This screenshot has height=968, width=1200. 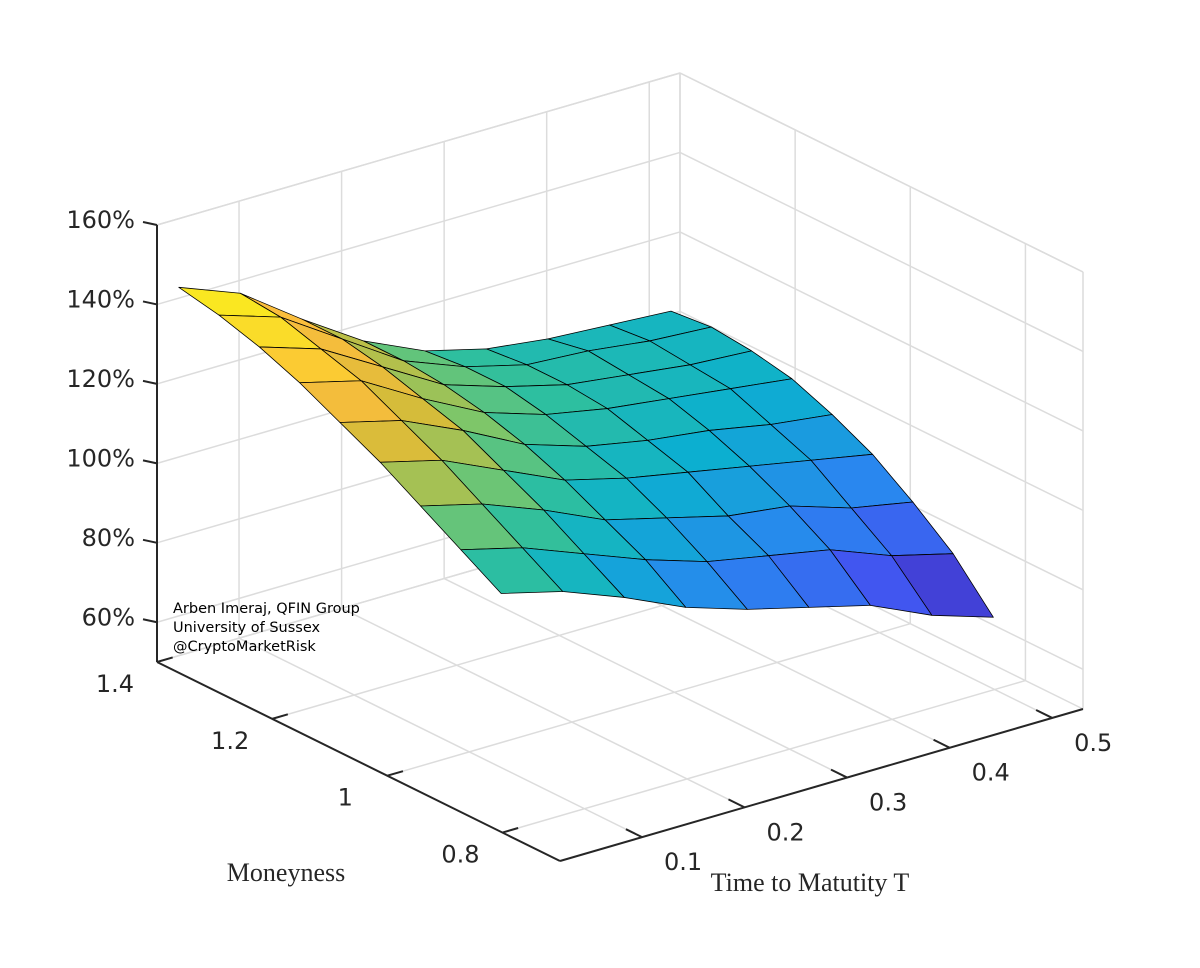 I want to click on z-tick-label: 80%, so click(x=108, y=538).